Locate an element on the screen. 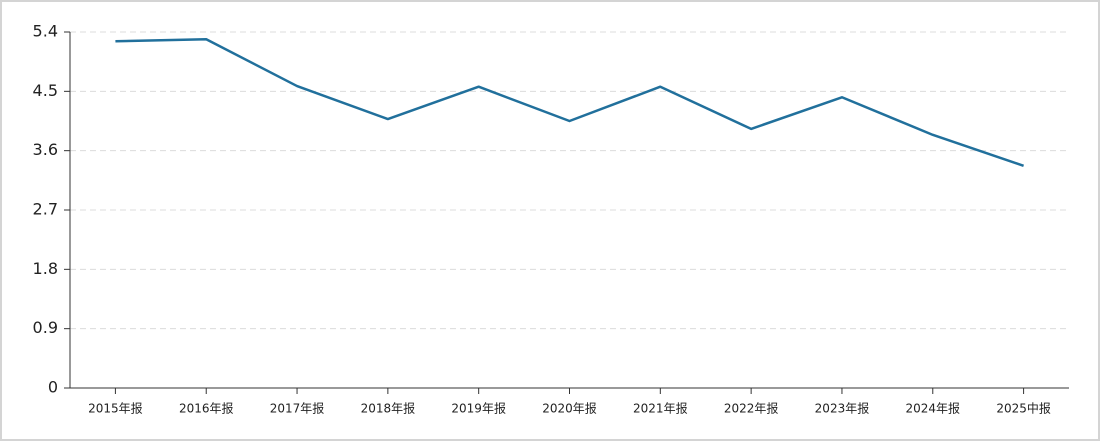 Image resolution: width=1100 pixels, height=441 pixels. y-tick-label: 0 is located at coordinates (53, 387).